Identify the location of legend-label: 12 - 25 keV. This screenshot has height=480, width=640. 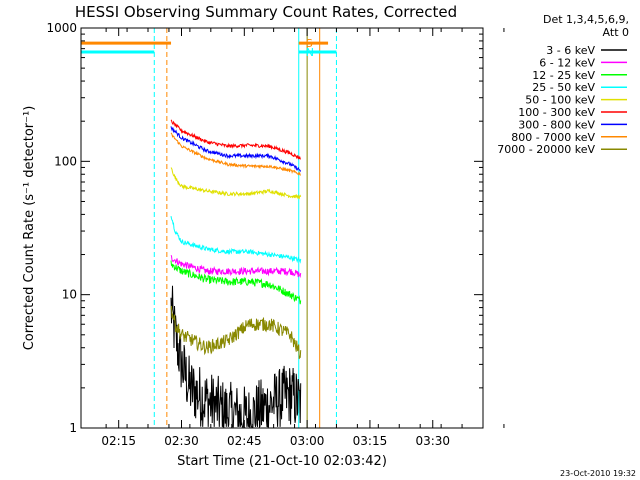
(563, 75).